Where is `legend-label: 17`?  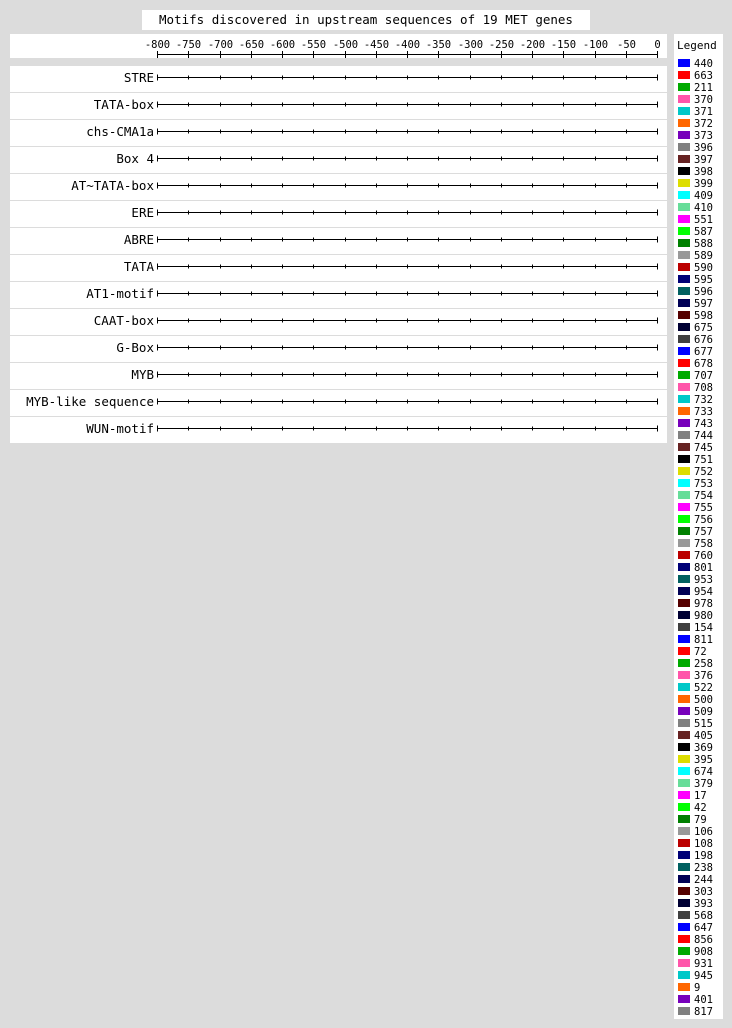
legend-label: 17 is located at coordinates (700, 796).